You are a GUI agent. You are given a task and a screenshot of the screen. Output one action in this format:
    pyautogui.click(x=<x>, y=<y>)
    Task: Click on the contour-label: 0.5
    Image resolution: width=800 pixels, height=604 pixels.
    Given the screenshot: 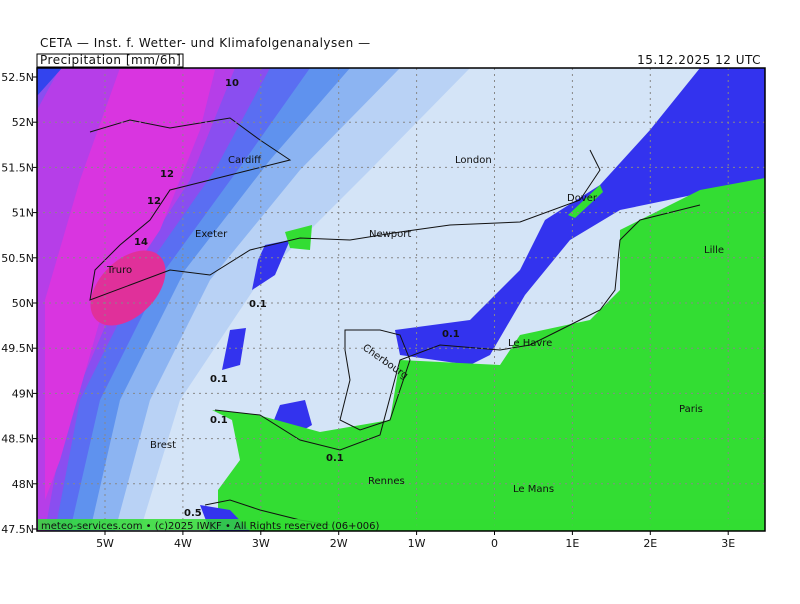 What is the action you would take?
    pyautogui.click(x=193, y=513)
    